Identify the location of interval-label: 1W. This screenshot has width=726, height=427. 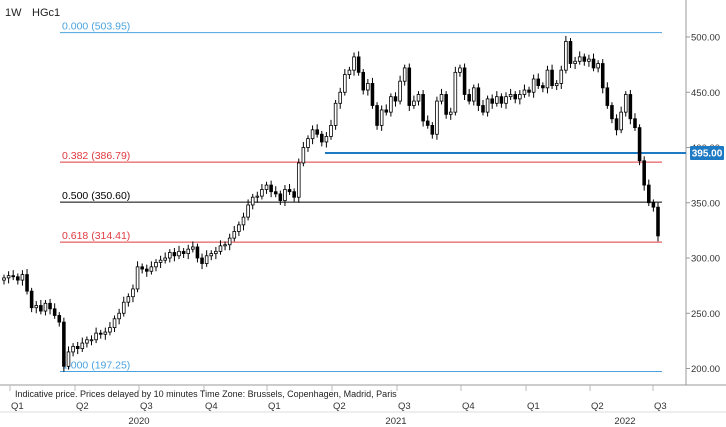
(13, 13).